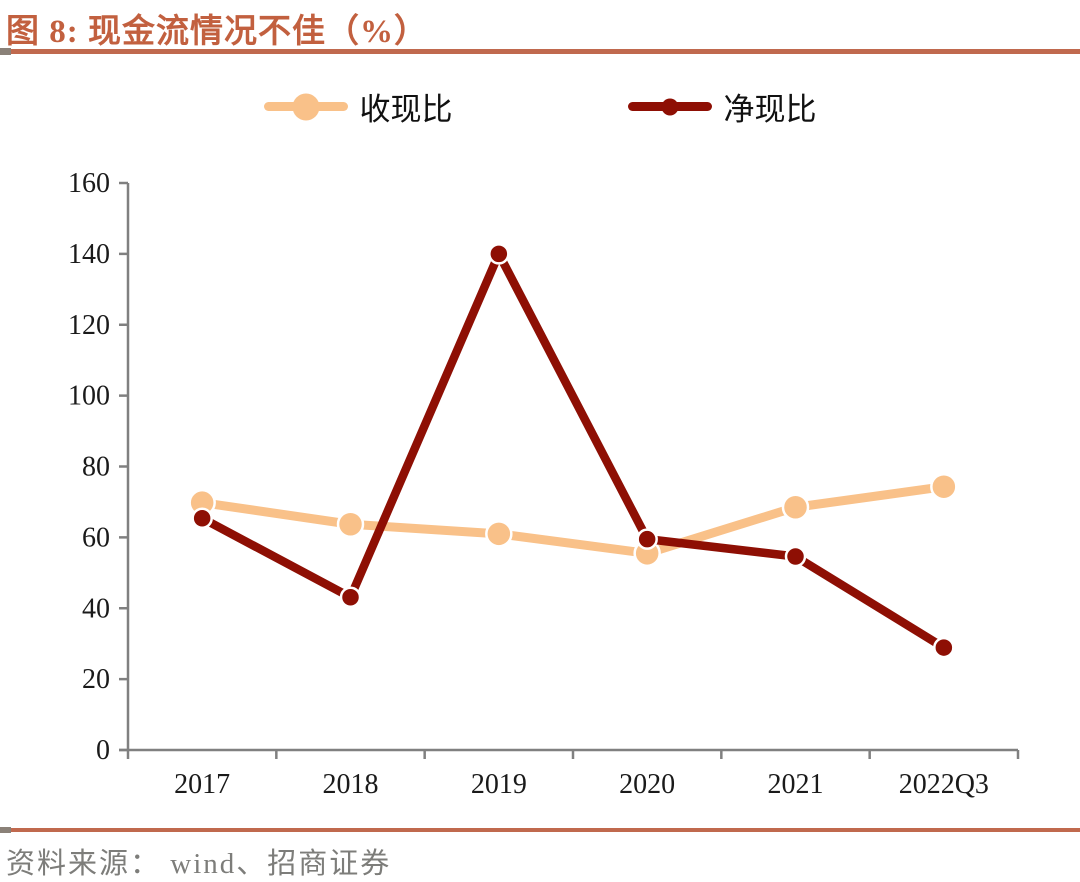  I want to click on x-tick-label: 2017, so click(202, 784).